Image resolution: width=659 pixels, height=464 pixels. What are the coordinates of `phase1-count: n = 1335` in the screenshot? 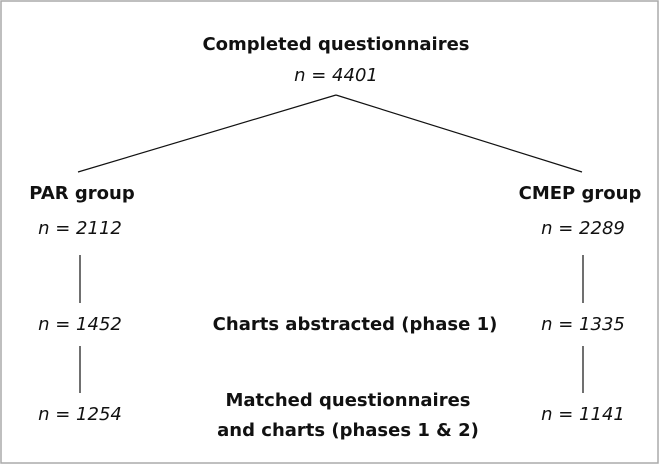 It's located at (583, 324).